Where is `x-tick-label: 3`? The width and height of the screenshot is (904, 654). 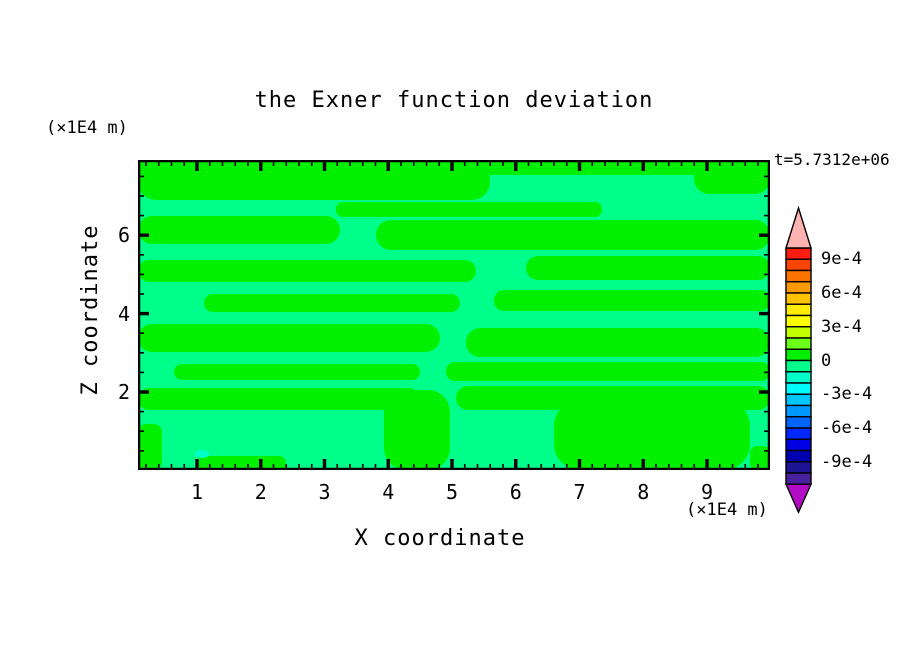 x-tick-label: 3 is located at coordinates (324, 492).